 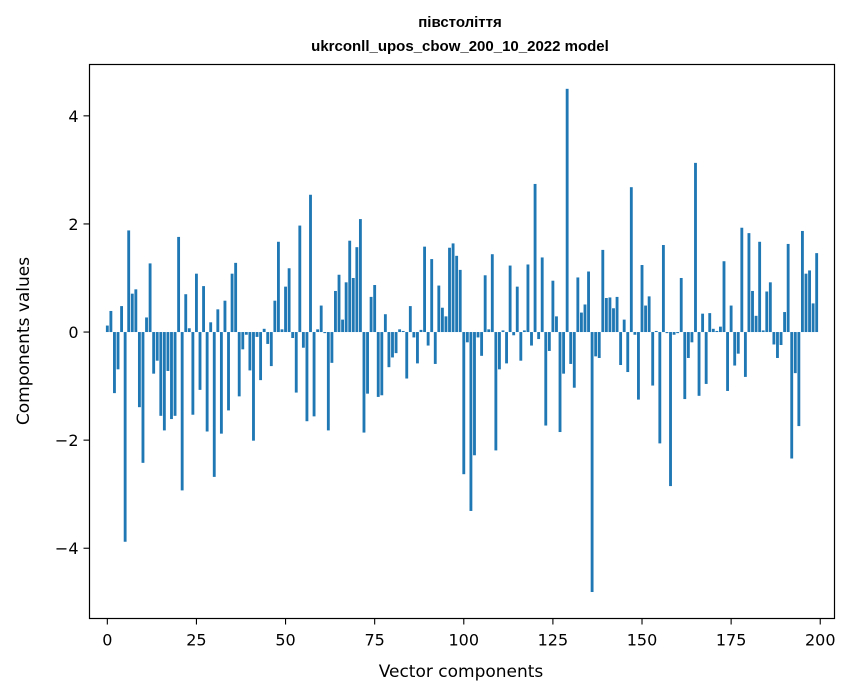 I want to click on y-tick-label: −4, so click(x=67, y=548).